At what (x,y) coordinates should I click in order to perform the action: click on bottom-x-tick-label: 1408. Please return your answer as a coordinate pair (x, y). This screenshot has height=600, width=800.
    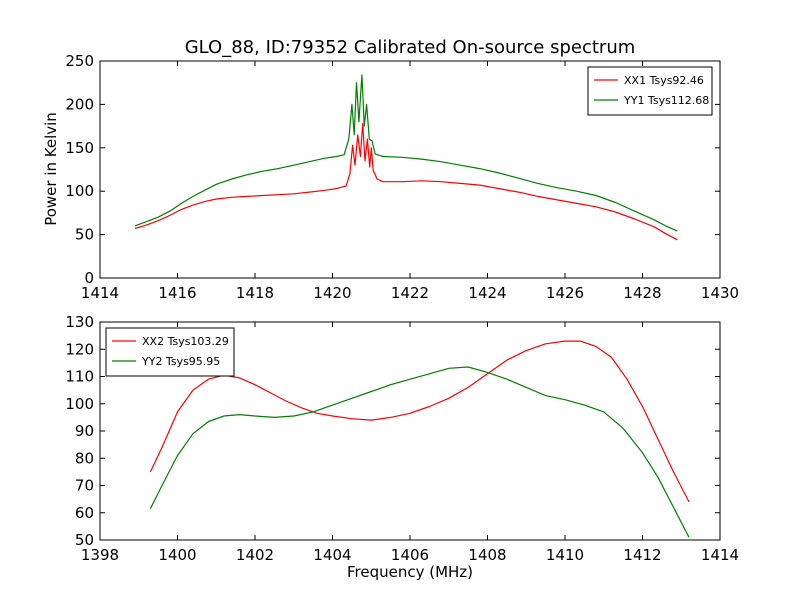
    Looking at the image, I should click on (487, 555).